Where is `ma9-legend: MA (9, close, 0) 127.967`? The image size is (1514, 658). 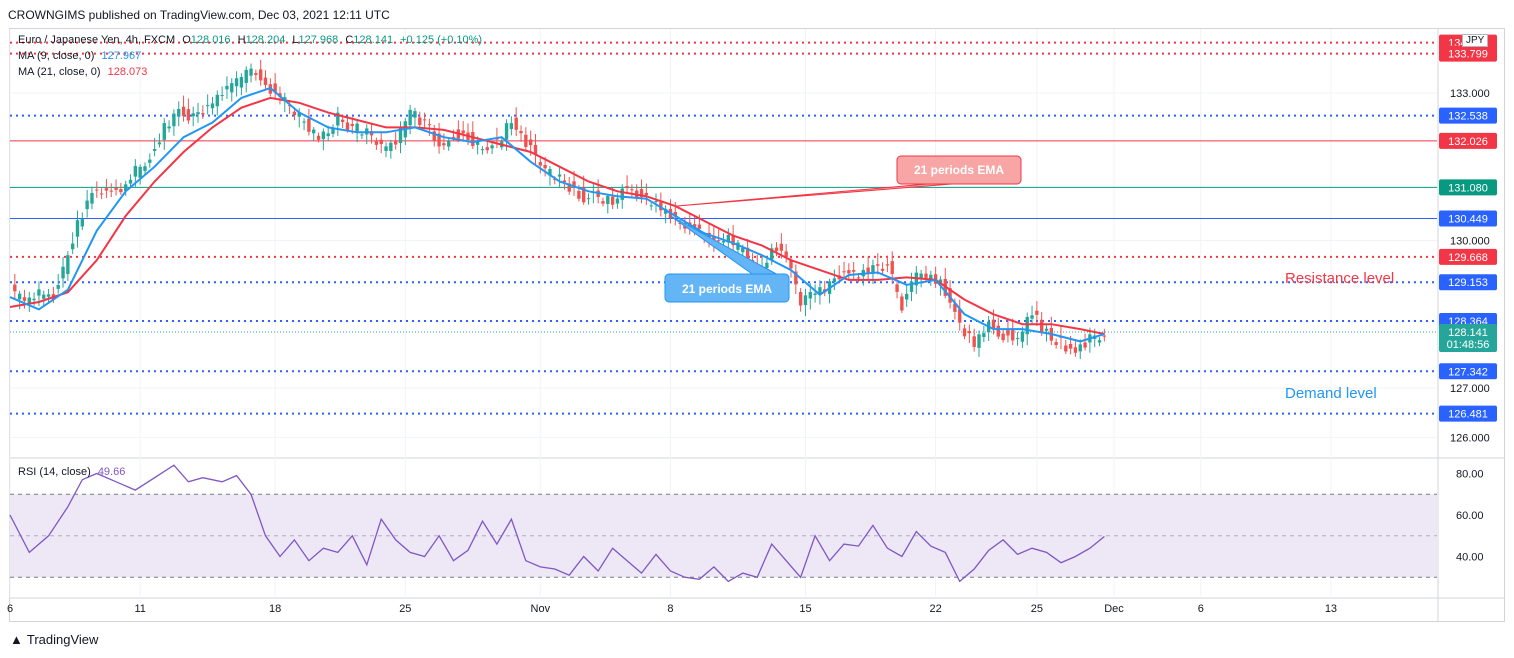
ma9-legend: MA (9, close, 0) 127.967 is located at coordinates (79, 56).